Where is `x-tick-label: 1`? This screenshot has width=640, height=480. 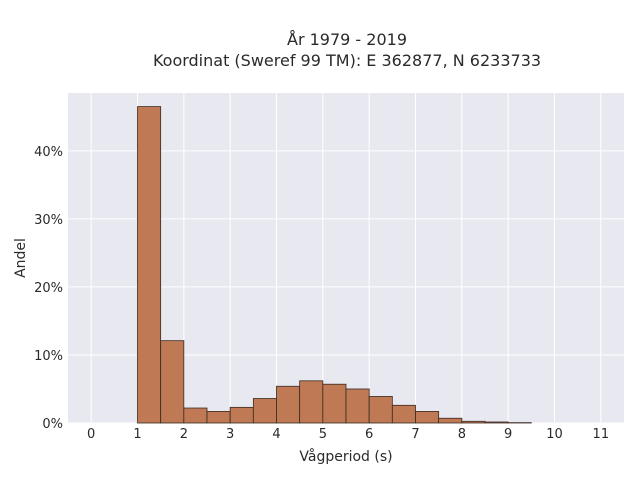 x-tick-label: 1 is located at coordinates (137, 434).